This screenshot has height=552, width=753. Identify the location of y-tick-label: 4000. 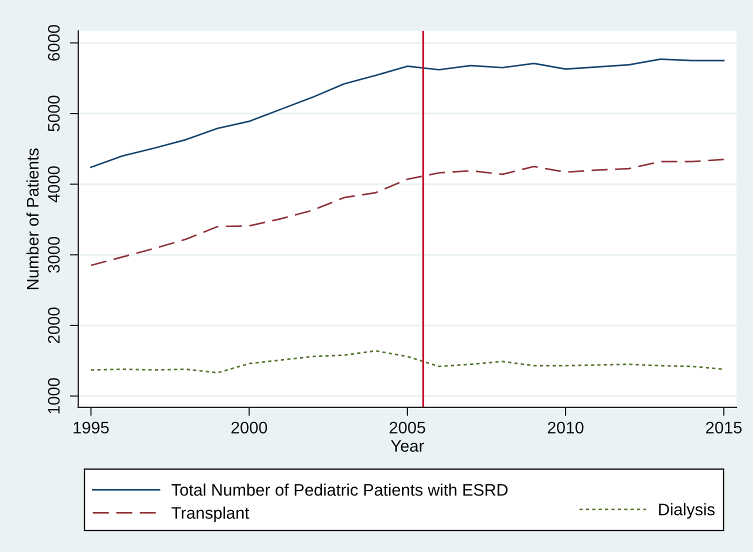
(54, 184).